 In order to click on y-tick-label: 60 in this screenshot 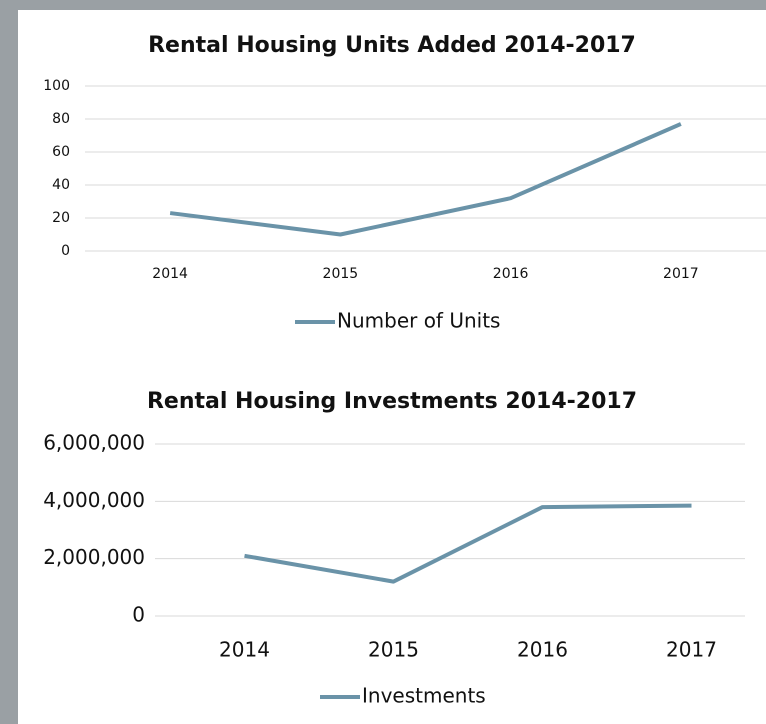, I will do `click(61, 152)`.